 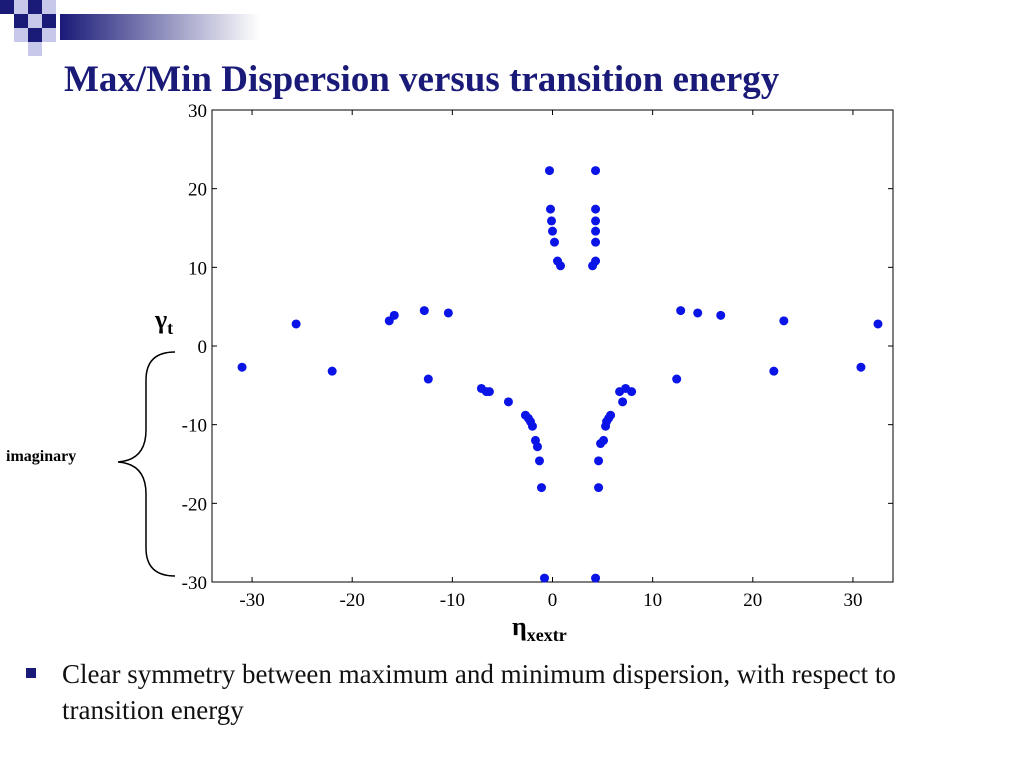 I want to click on y-axis-label: γt, so click(x=164, y=322).